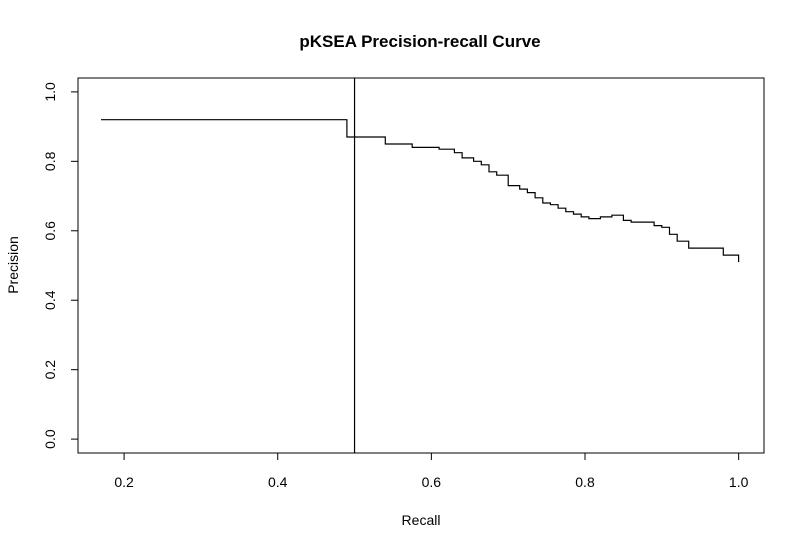 This screenshot has height=550, width=805. I want to click on x-tick-label: 1.0, so click(739, 482).